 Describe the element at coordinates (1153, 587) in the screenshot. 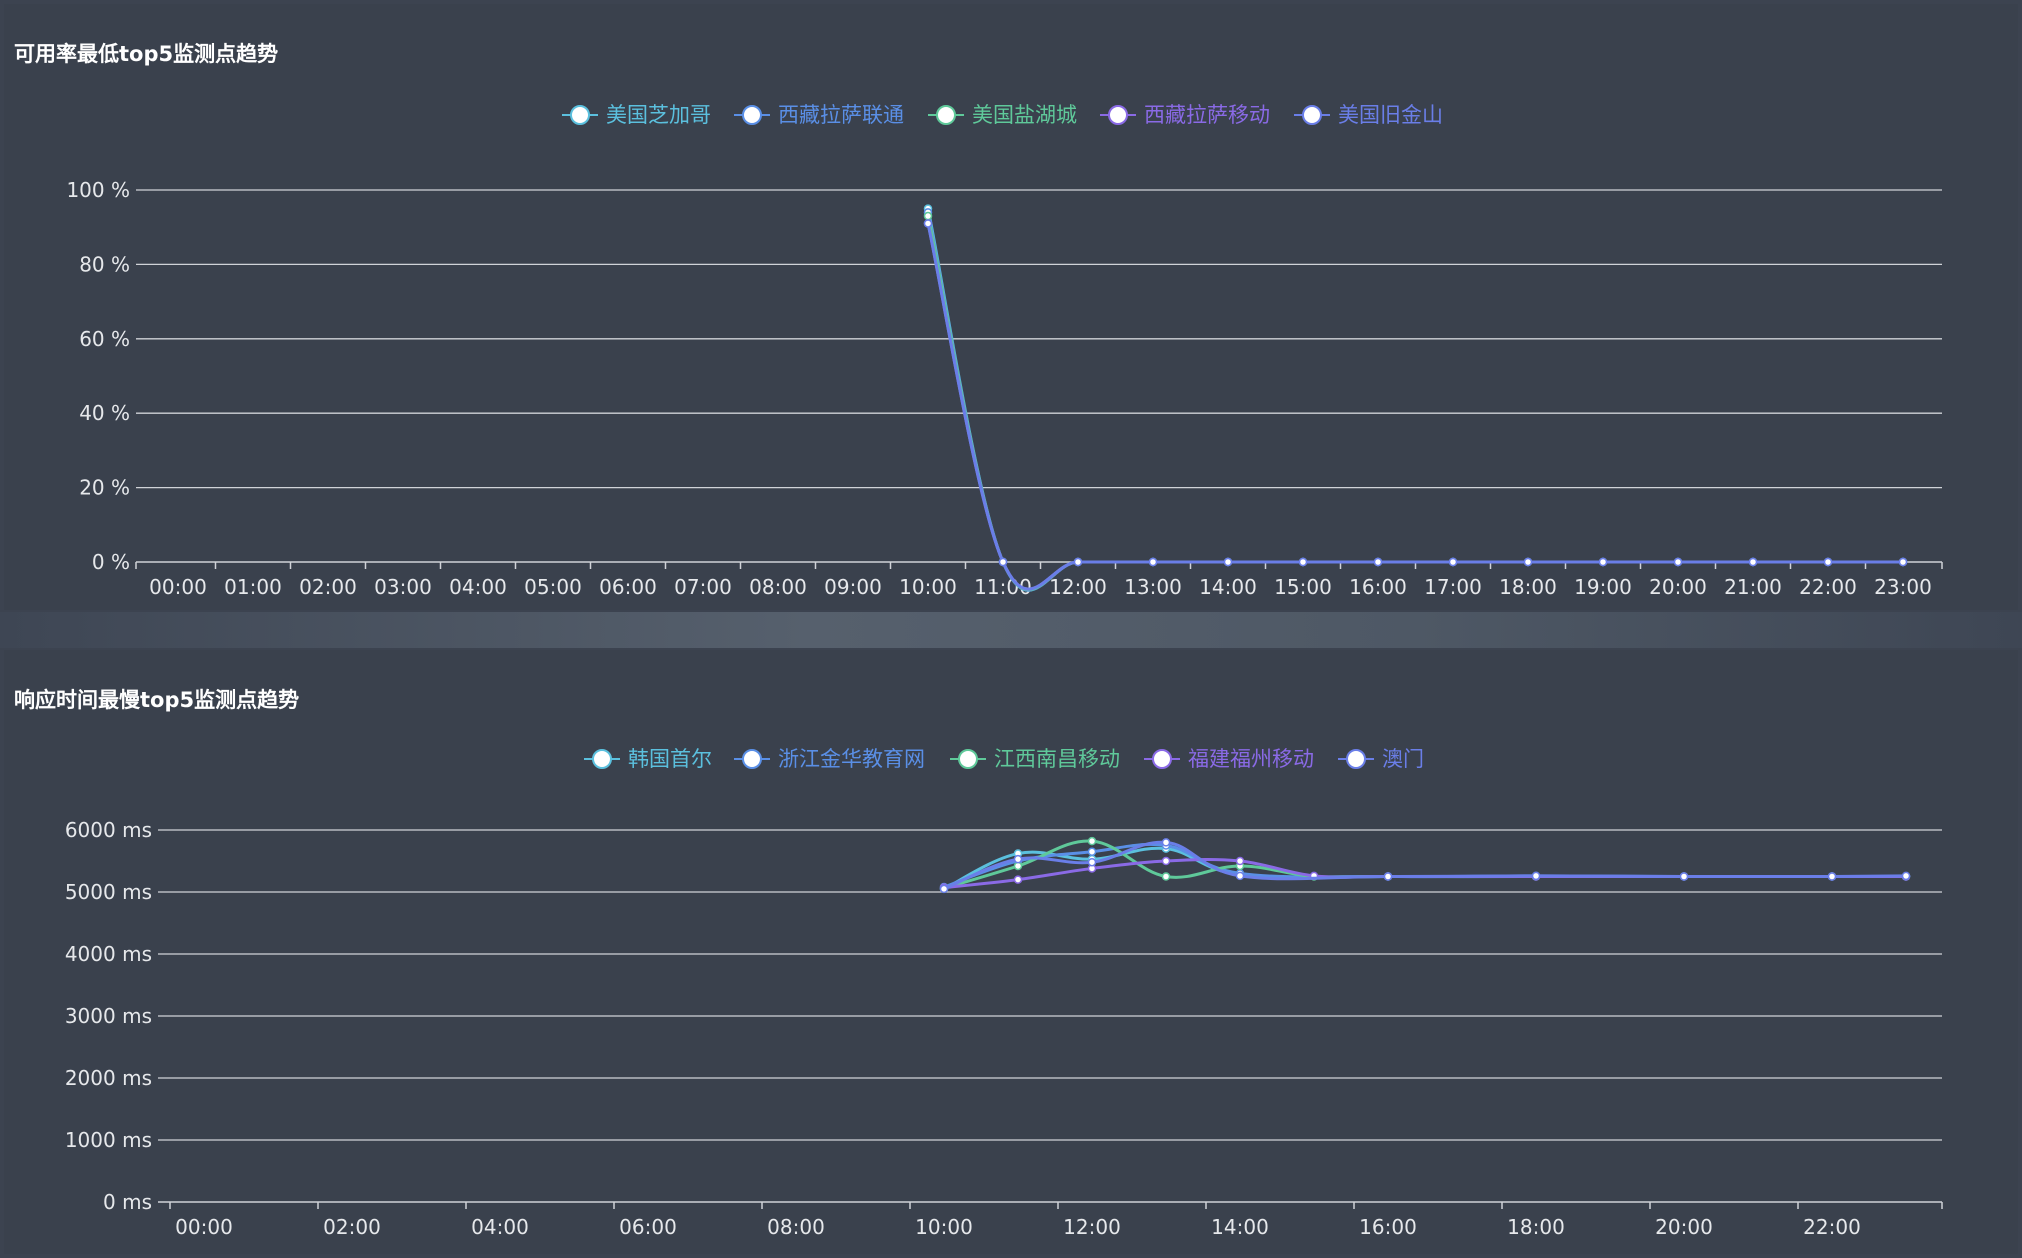

I see `x-tick-label: 13:00` at that location.